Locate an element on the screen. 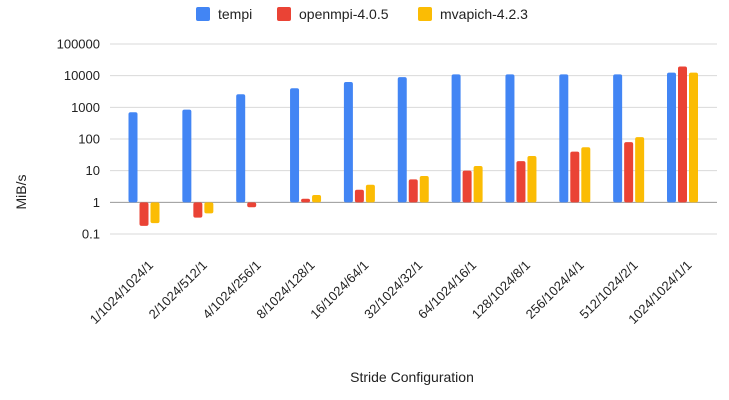  y-tick-label: 100000 is located at coordinates (78, 44).